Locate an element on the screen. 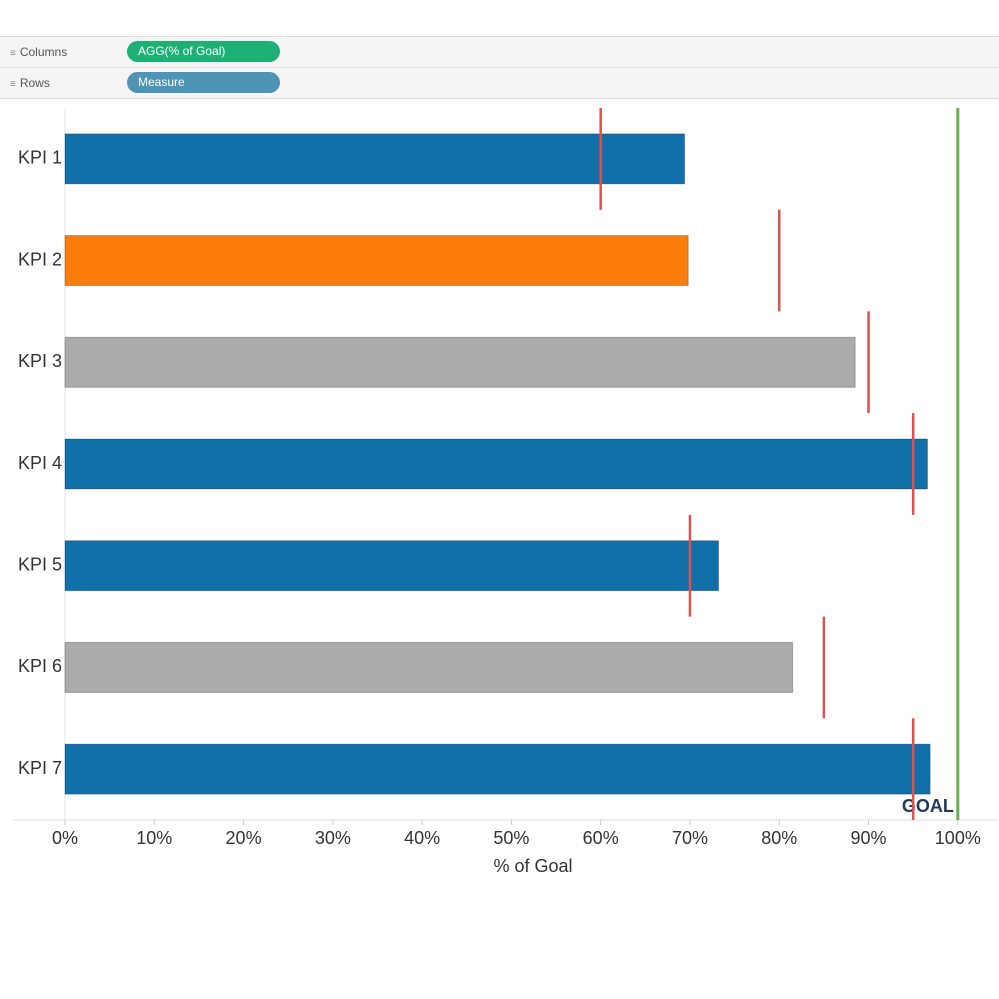  x-tick-label: 60% is located at coordinates (601, 838).